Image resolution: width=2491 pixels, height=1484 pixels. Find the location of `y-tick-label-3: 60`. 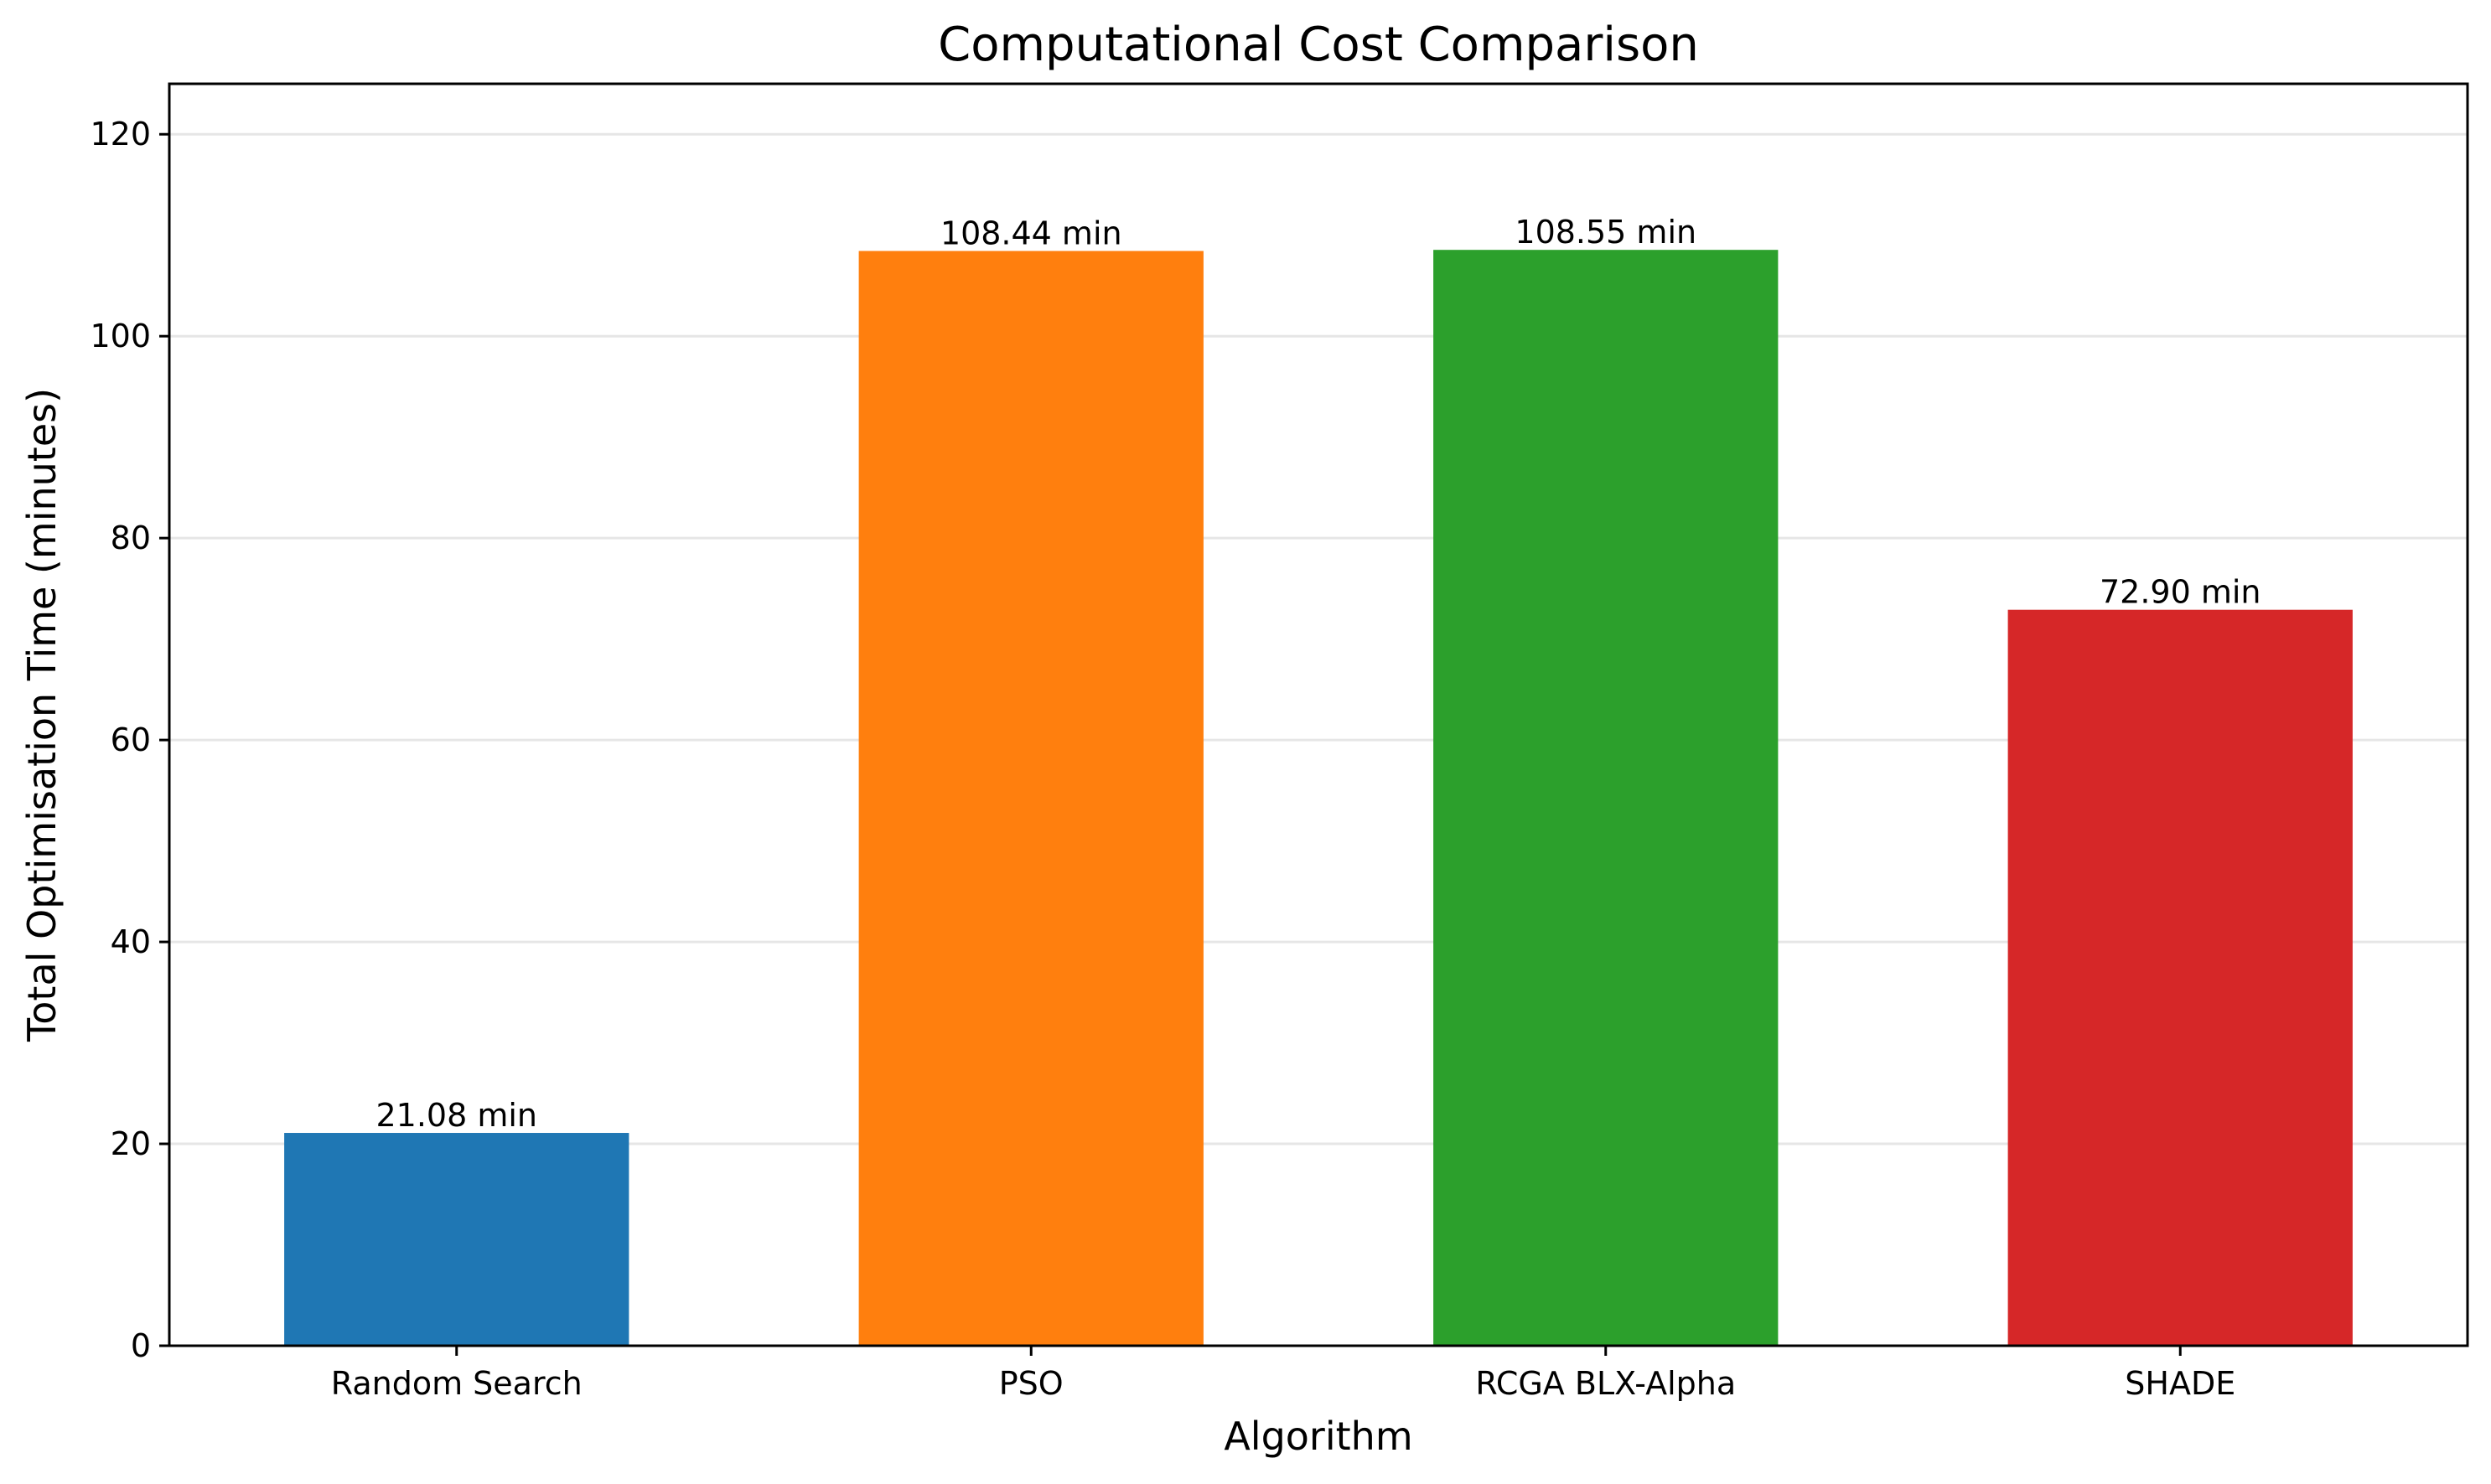

y-tick-label-3: 60 is located at coordinates (131, 739).